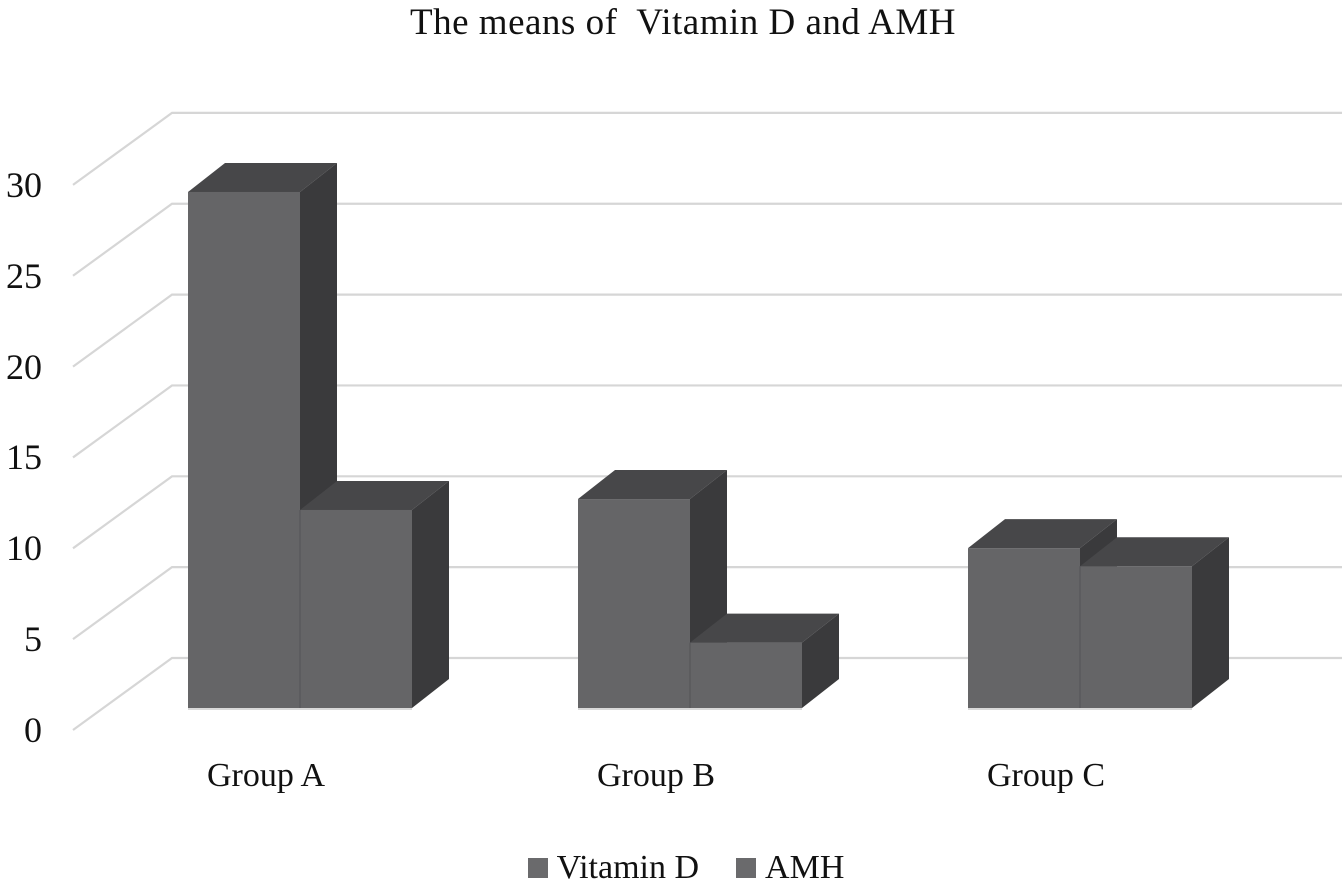 The height and width of the screenshot is (888, 1342). Describe the element at coordinates (24, 366) in the screenshot. I see `y-tick-label-20: 20` at that location.